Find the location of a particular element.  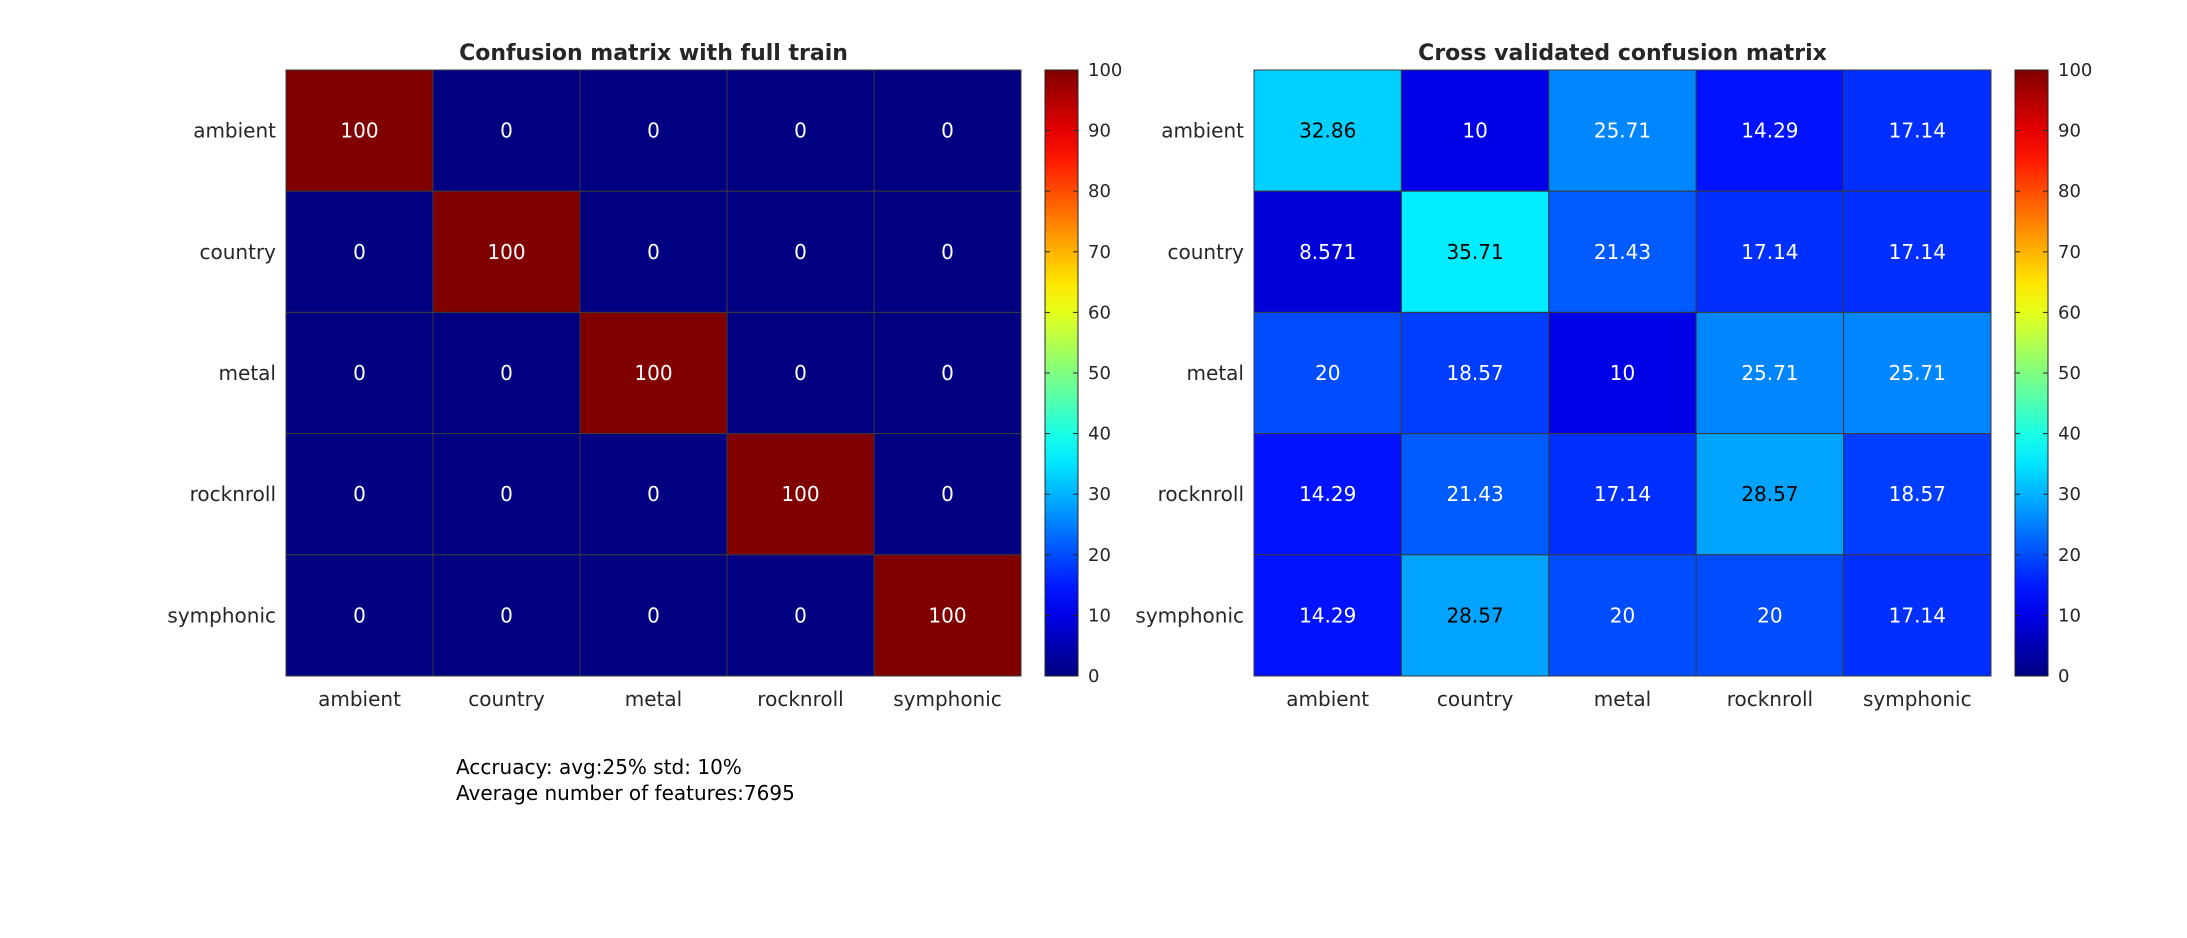

colorbar-tick-label: 10 is located at coordinates (1099, 615).